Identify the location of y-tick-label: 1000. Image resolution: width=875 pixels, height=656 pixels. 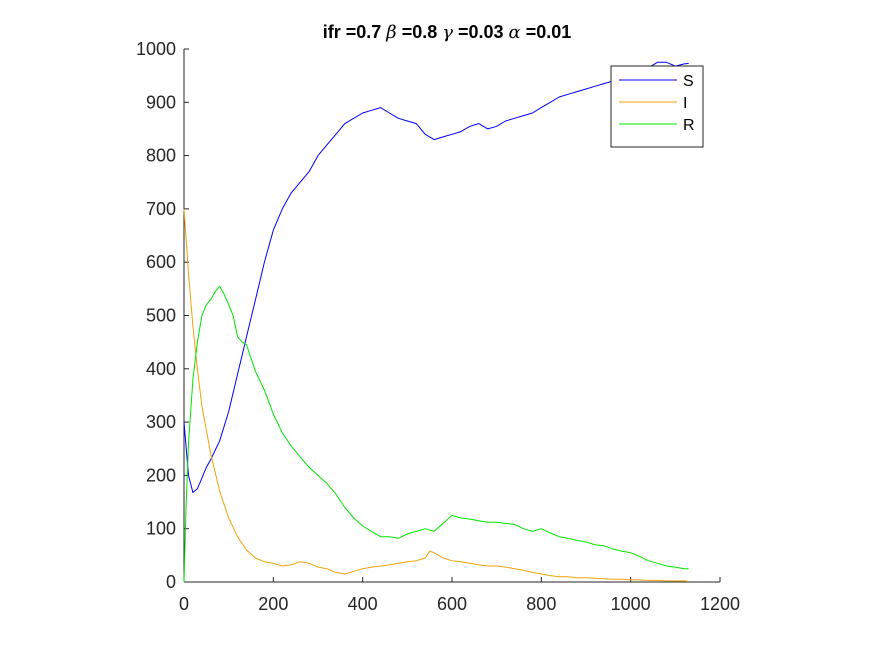
(156, 49).